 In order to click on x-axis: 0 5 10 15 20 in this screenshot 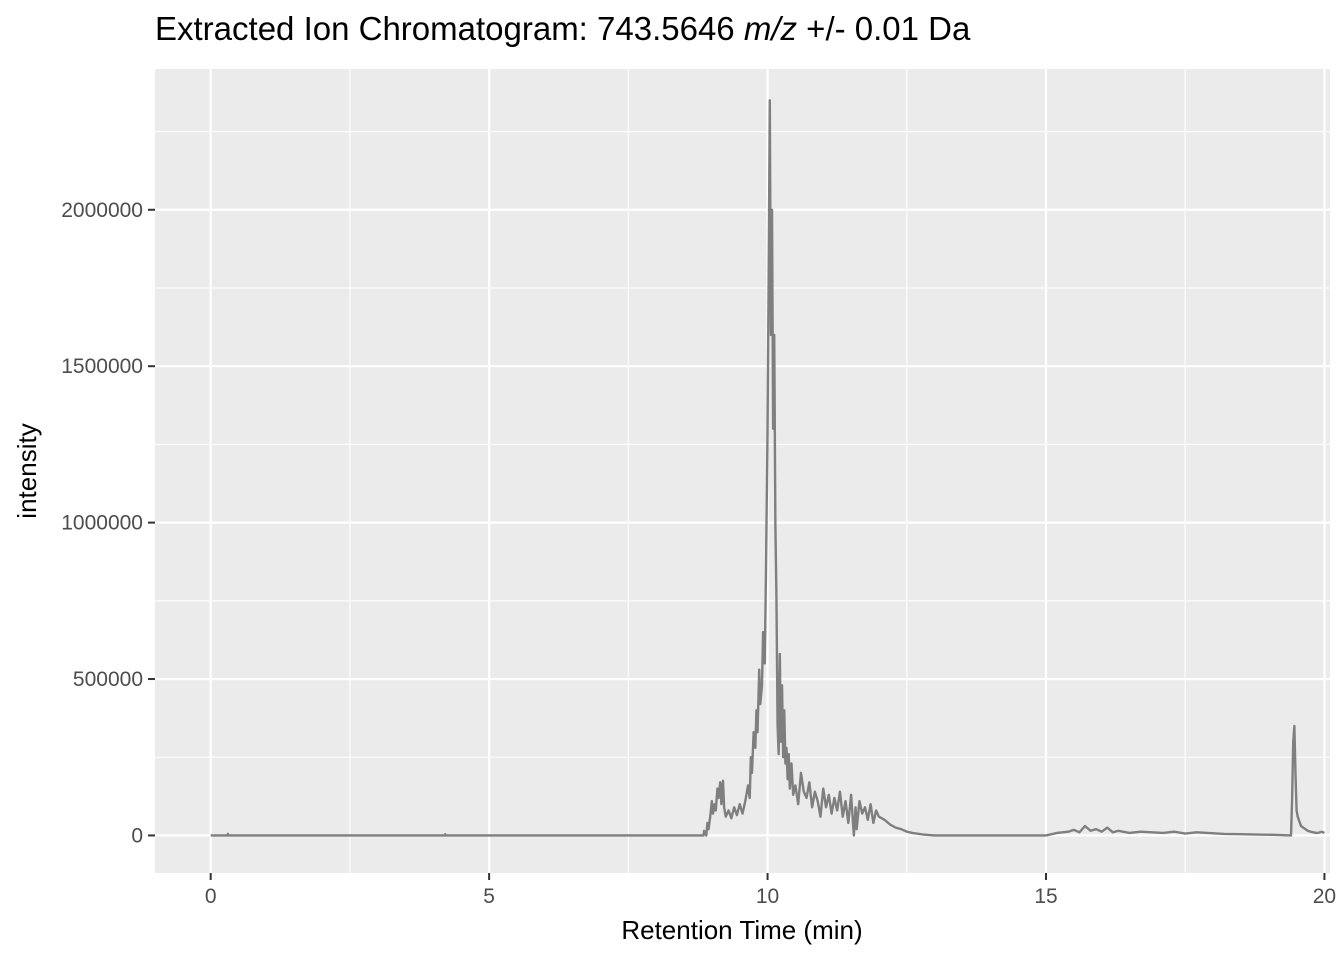, I will do `click(770, 890)`.